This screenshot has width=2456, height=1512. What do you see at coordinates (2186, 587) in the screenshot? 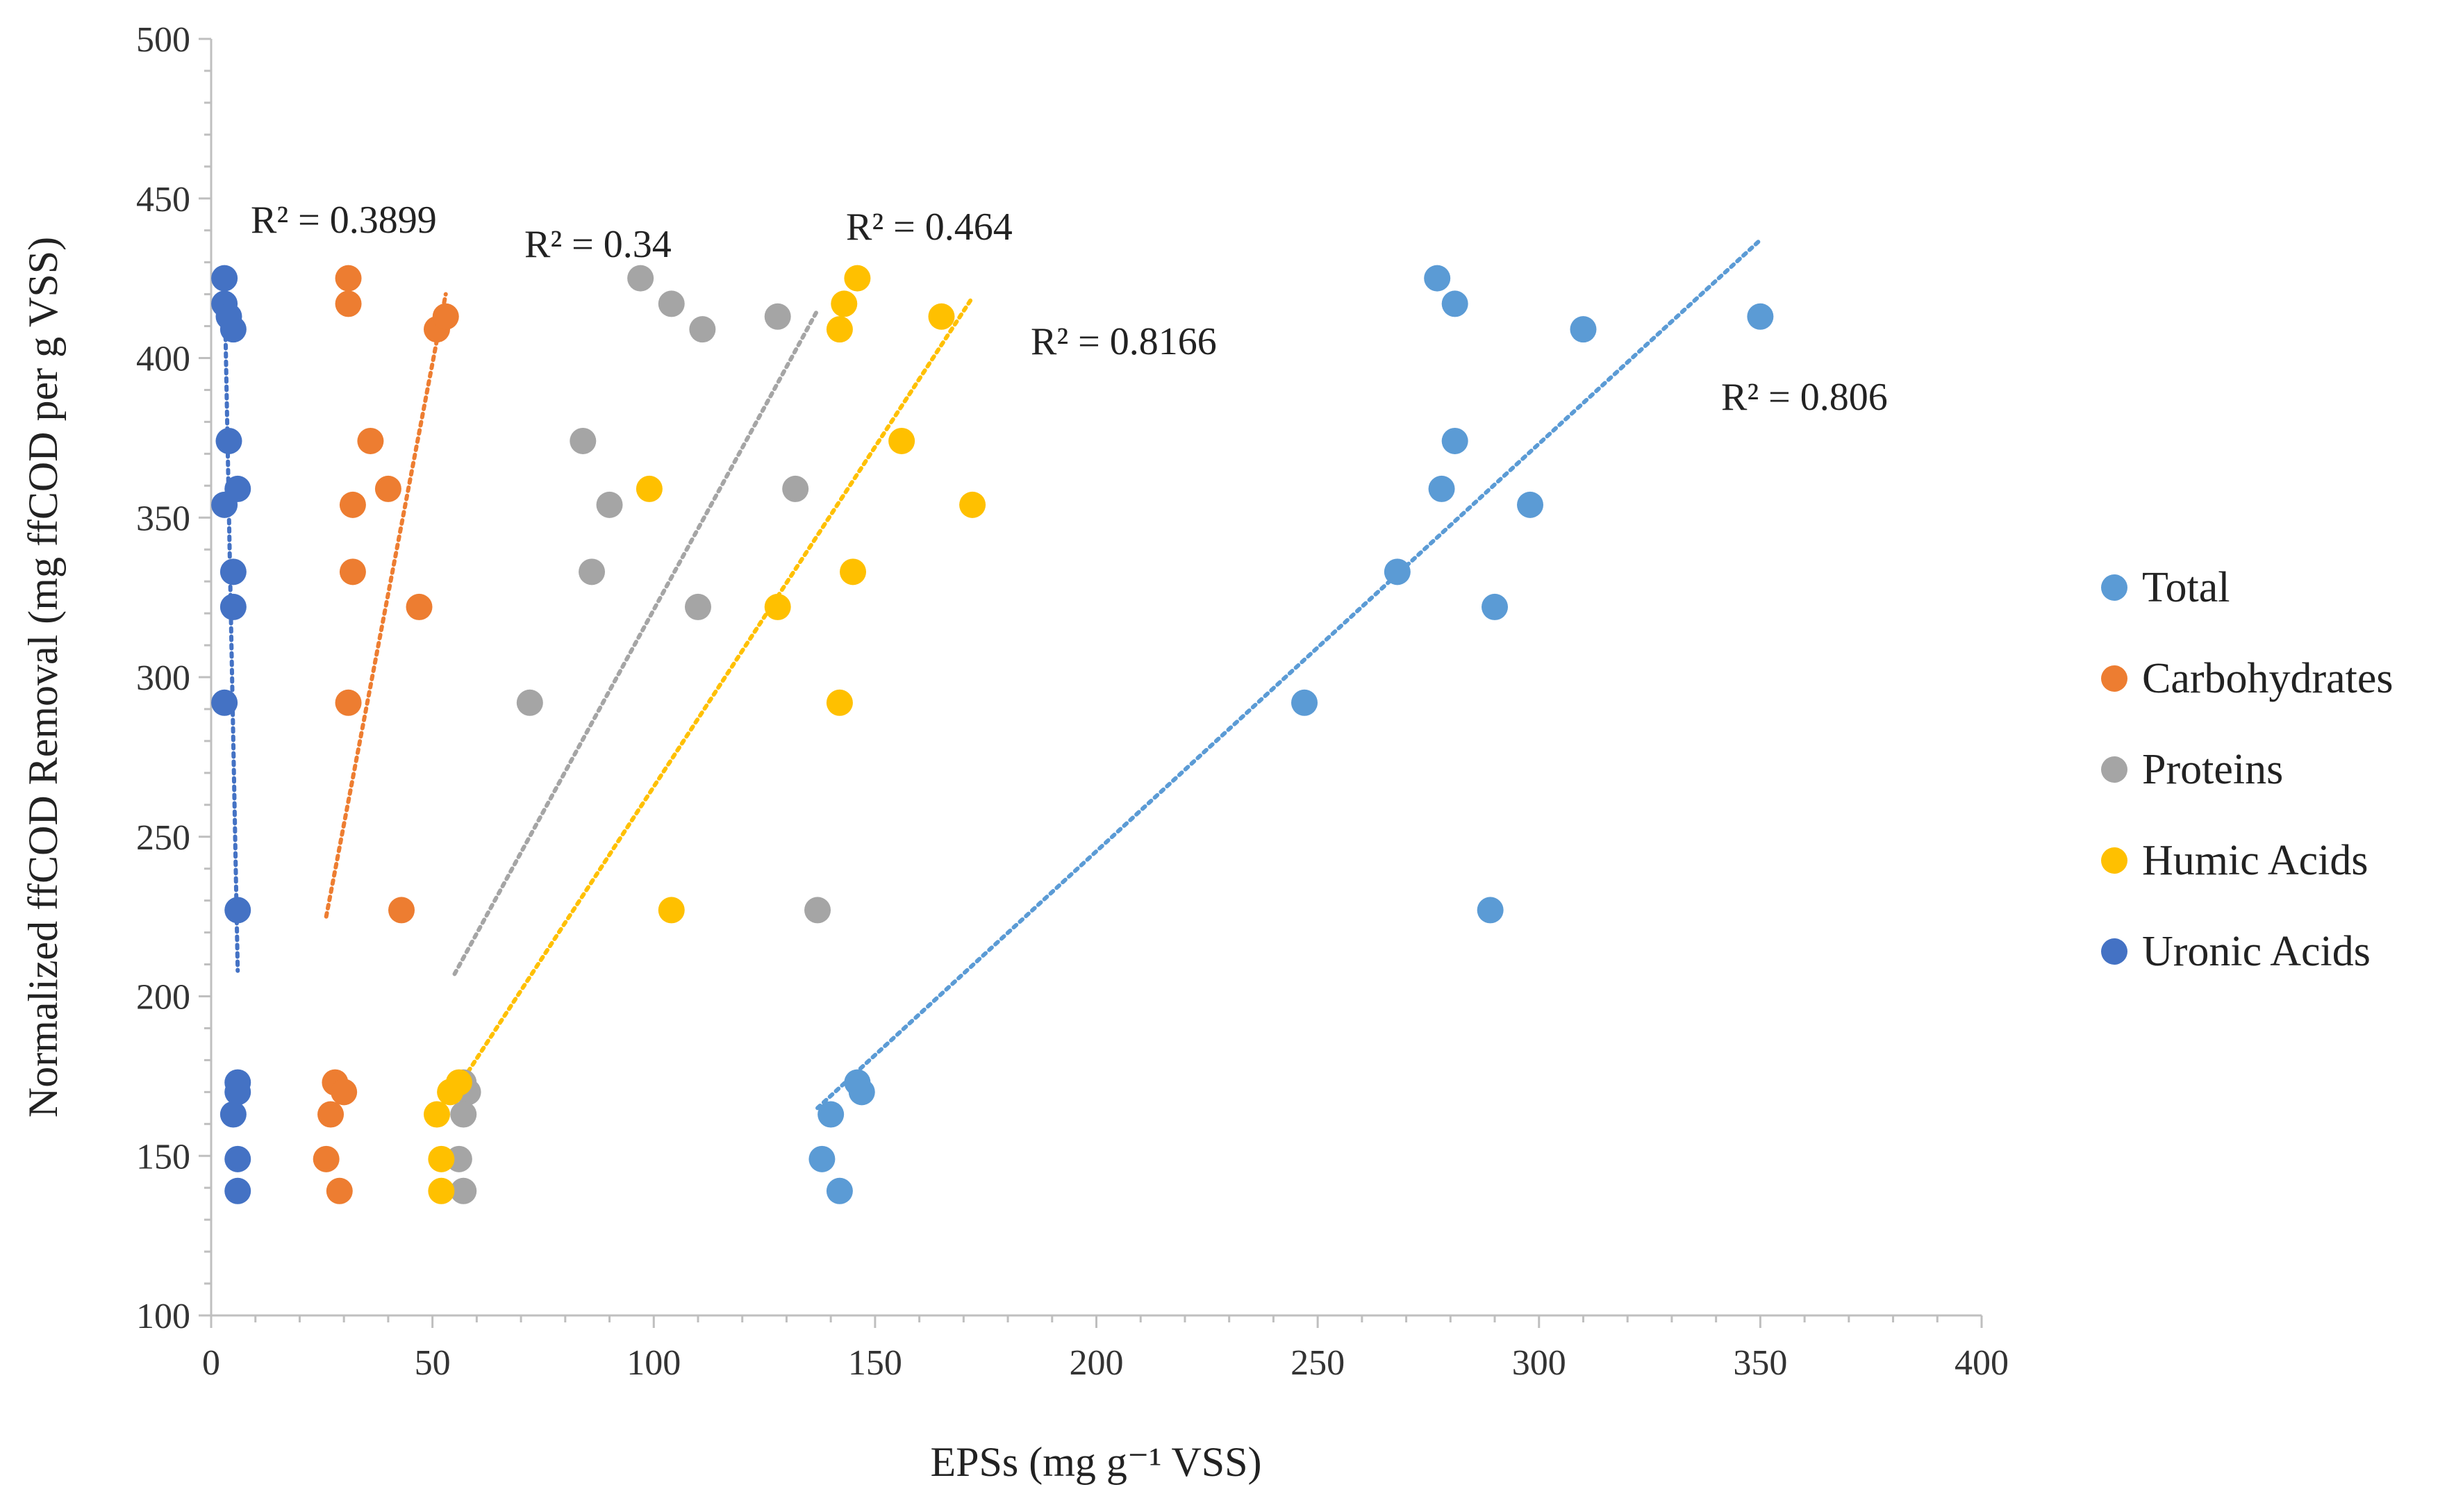
I see `legend-label-total: Total` at bounding box center [2186, 587].